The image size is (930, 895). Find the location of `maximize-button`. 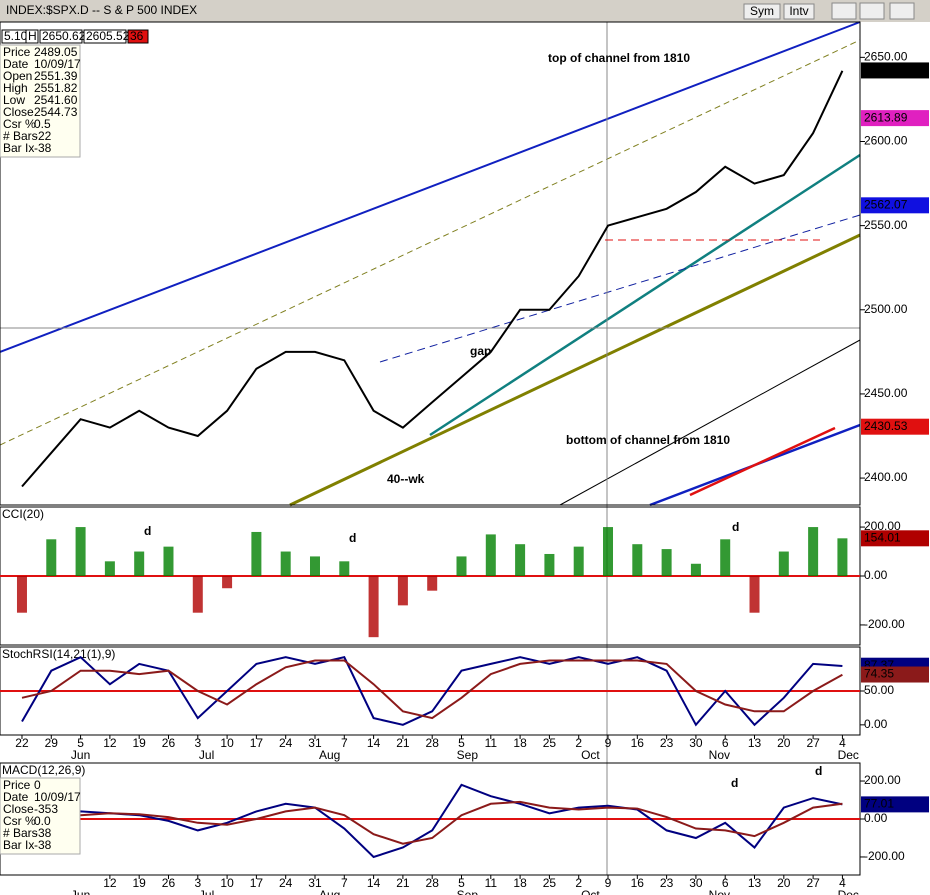

maximize-button is located at coordinates (872, 11).